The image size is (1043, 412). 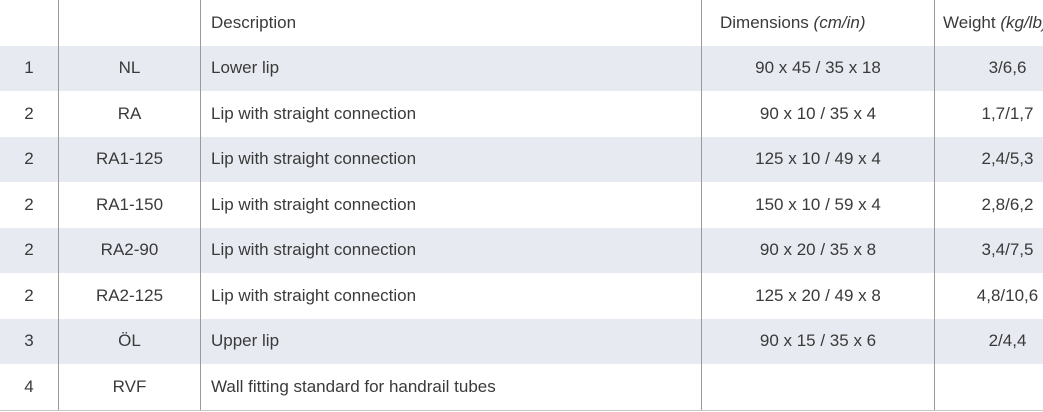 I want to click on header-cell: Description, so click(x=451, y=23).